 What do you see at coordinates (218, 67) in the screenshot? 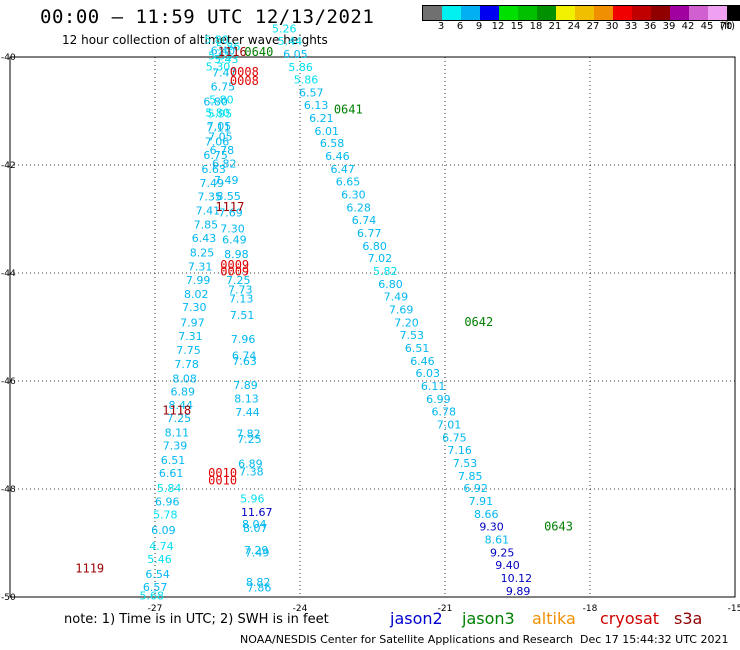
I see `wave-height-label: 5.30` at bounding box center [218, 67].